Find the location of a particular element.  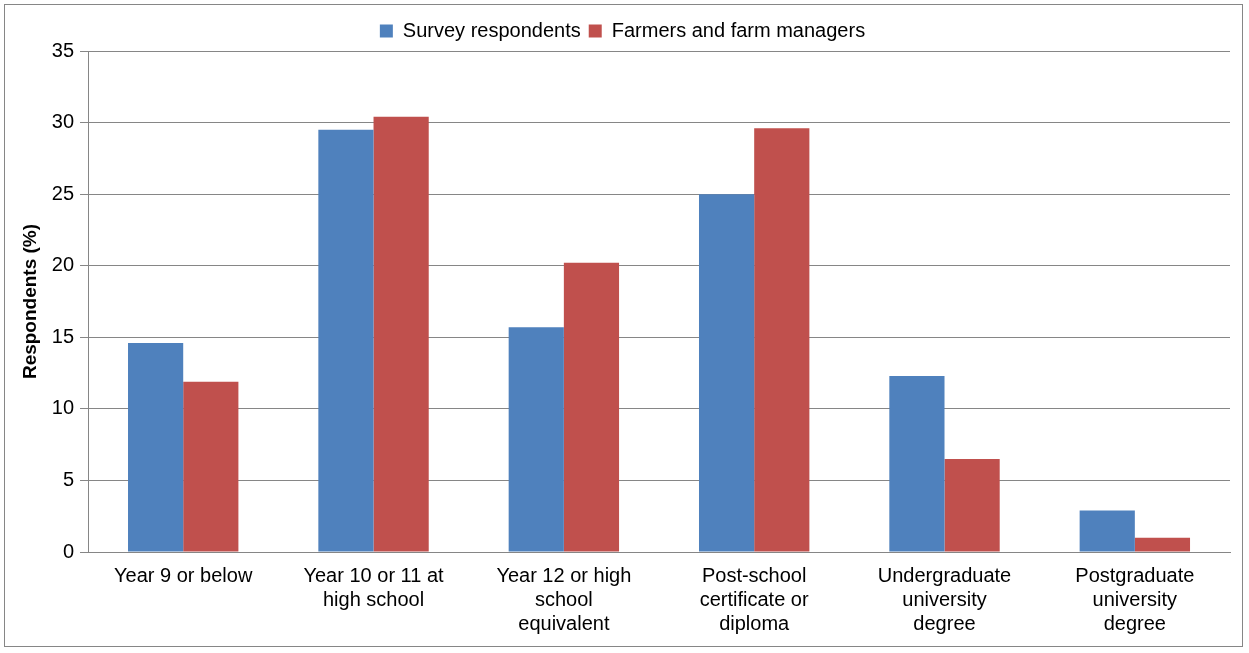

x-tick-label: Post-school certificate or diploma is located at coordinates (754, 598).